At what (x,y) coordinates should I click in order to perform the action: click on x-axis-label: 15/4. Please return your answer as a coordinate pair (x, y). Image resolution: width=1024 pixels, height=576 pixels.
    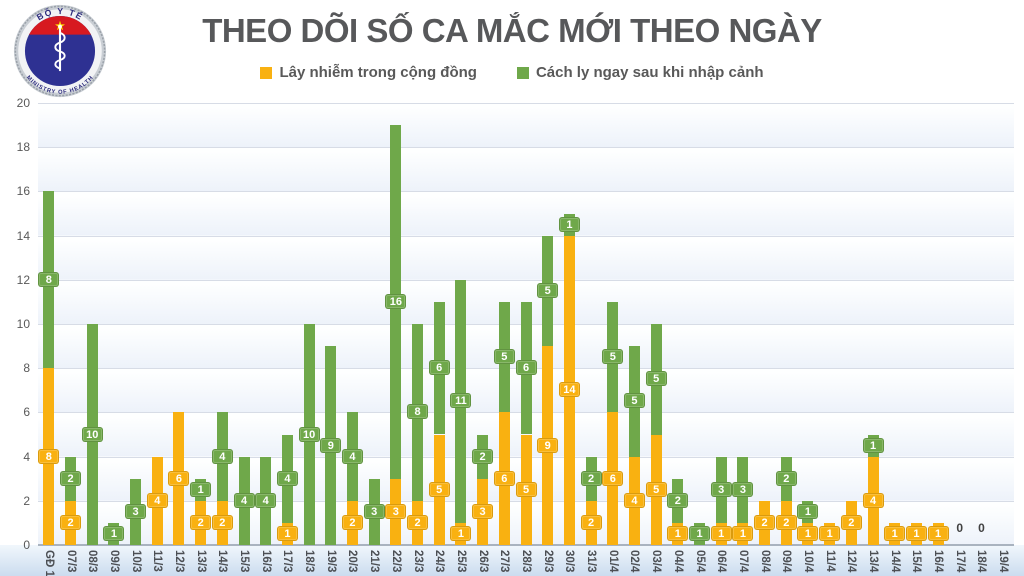
    Looking at the image, I should click on (916, 561).